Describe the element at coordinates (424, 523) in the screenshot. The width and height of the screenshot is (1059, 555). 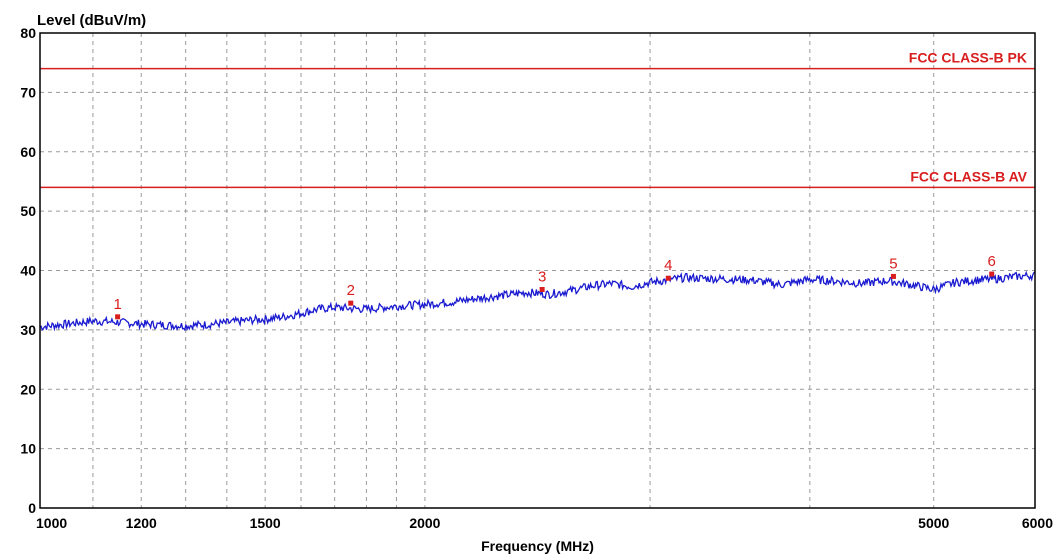
I see `x-tick-label: 2000` at that location.